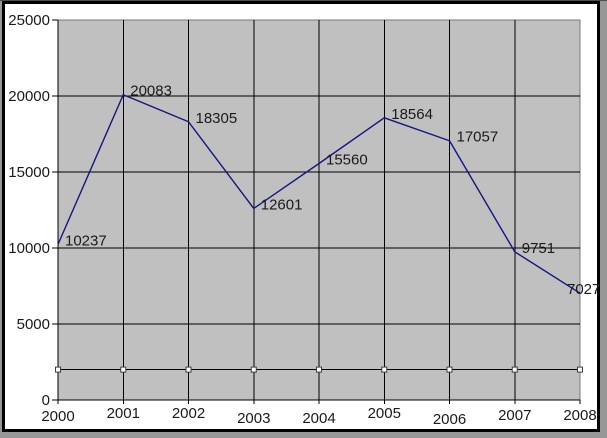  I want to click on x-tick-label: 2006, so click(449, 419).